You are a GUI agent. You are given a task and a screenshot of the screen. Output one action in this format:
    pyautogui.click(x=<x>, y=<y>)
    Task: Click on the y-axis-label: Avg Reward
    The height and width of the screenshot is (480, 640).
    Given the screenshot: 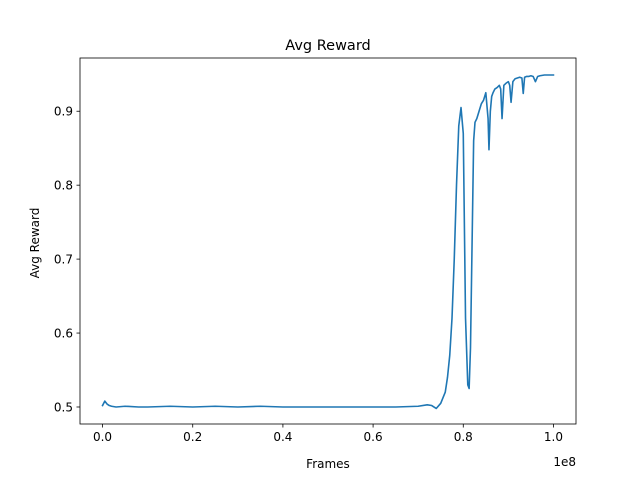 What is the action you would take?
    pyautogui.click(x=35, y=243)
    